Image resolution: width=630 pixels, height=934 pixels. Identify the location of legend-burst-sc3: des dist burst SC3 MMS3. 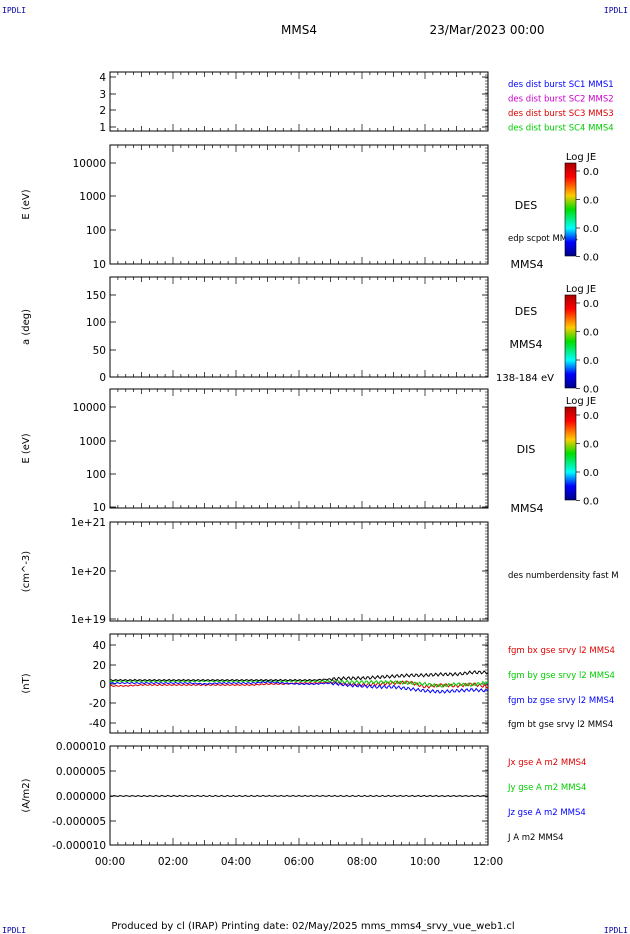
(561, 114).